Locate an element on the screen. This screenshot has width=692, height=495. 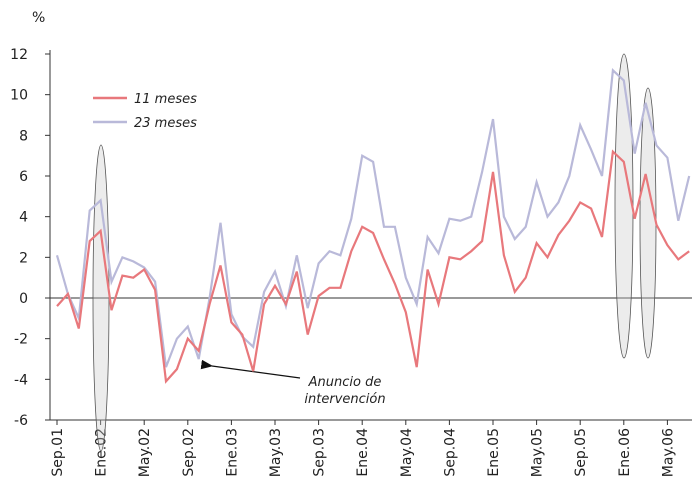
y-tick-label: 4 is located at coordinates (23, 218).